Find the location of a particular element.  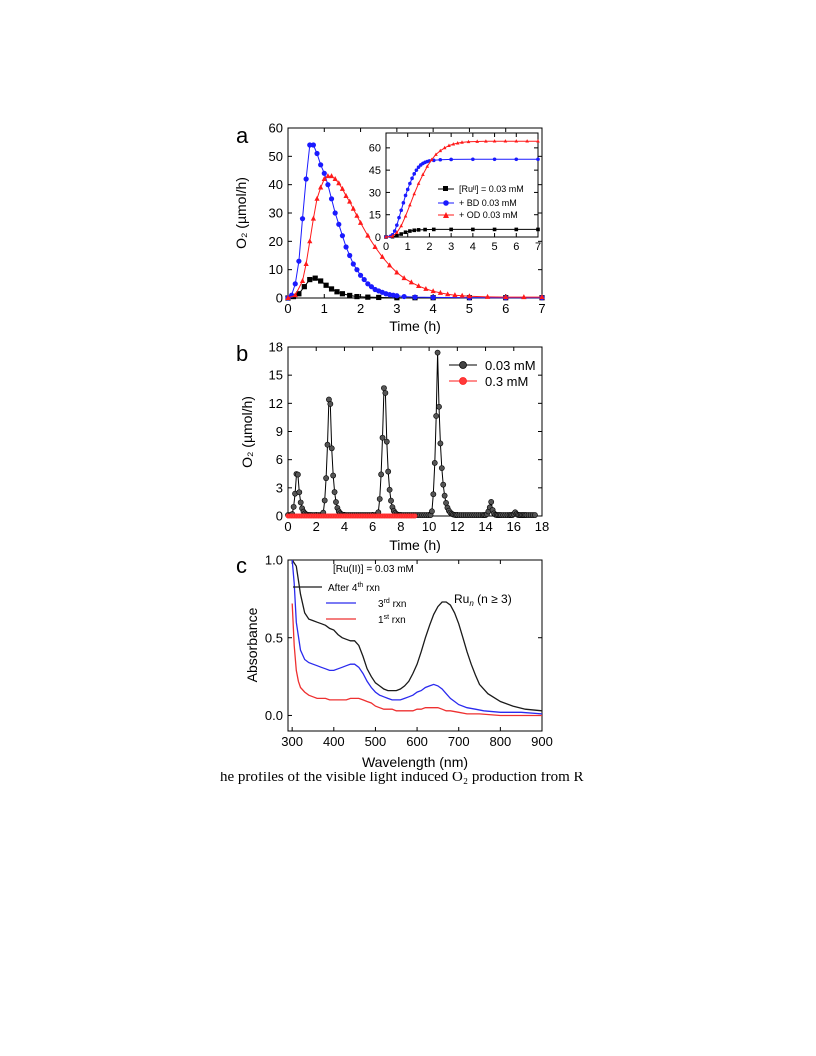

panel-b-ytick-label: 3 is located at coordinates (279, 487).